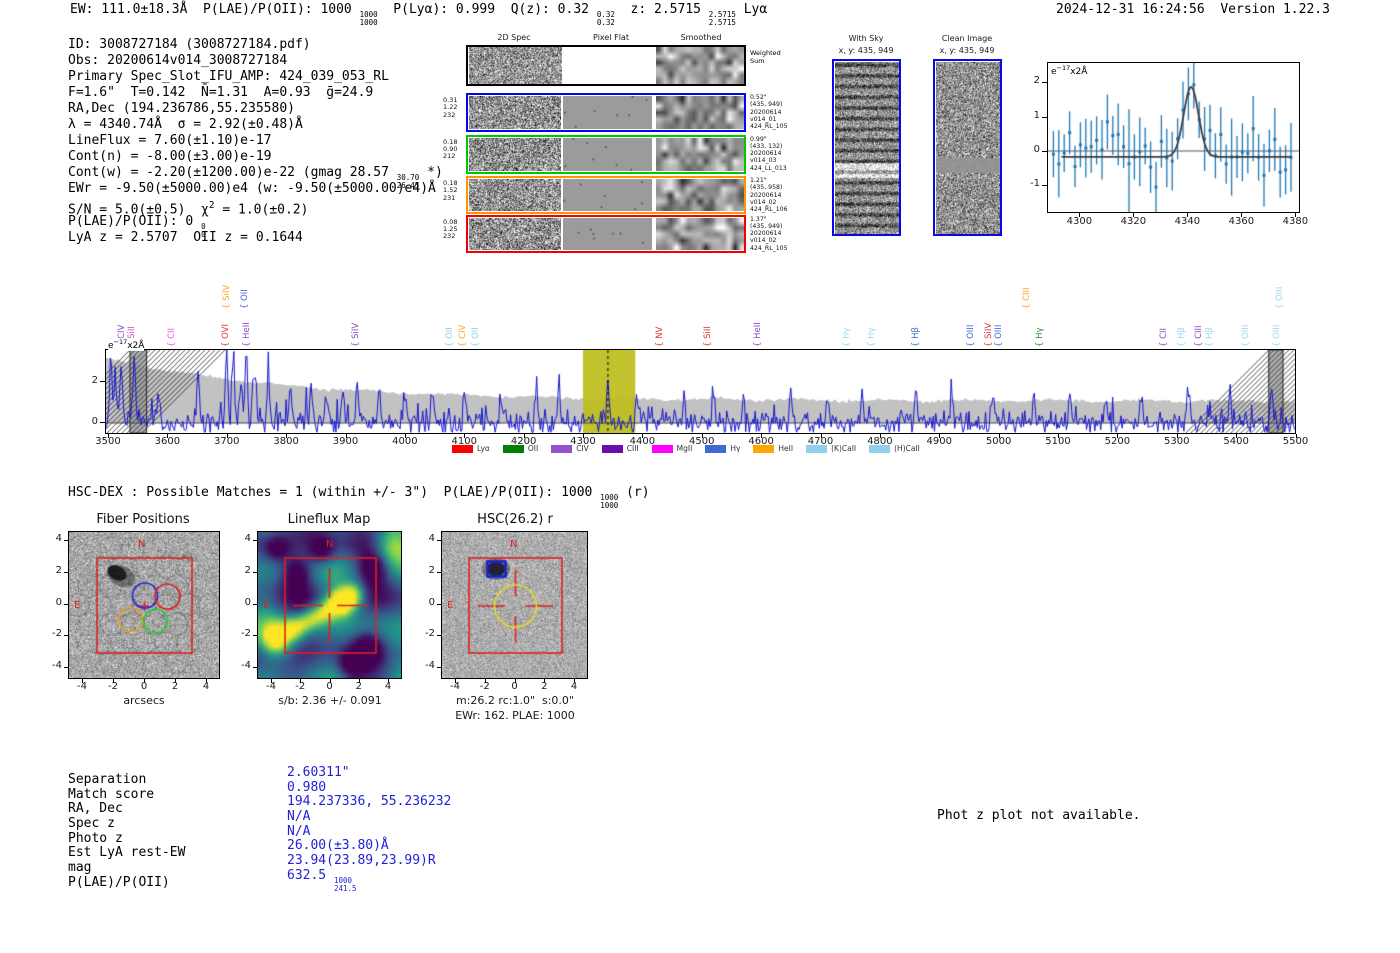 The width and height of the screenshot is (1400, 953). I want to click on hsc-xlabel2: EWr: 162. PLAE: 1000, so click(515, 715).